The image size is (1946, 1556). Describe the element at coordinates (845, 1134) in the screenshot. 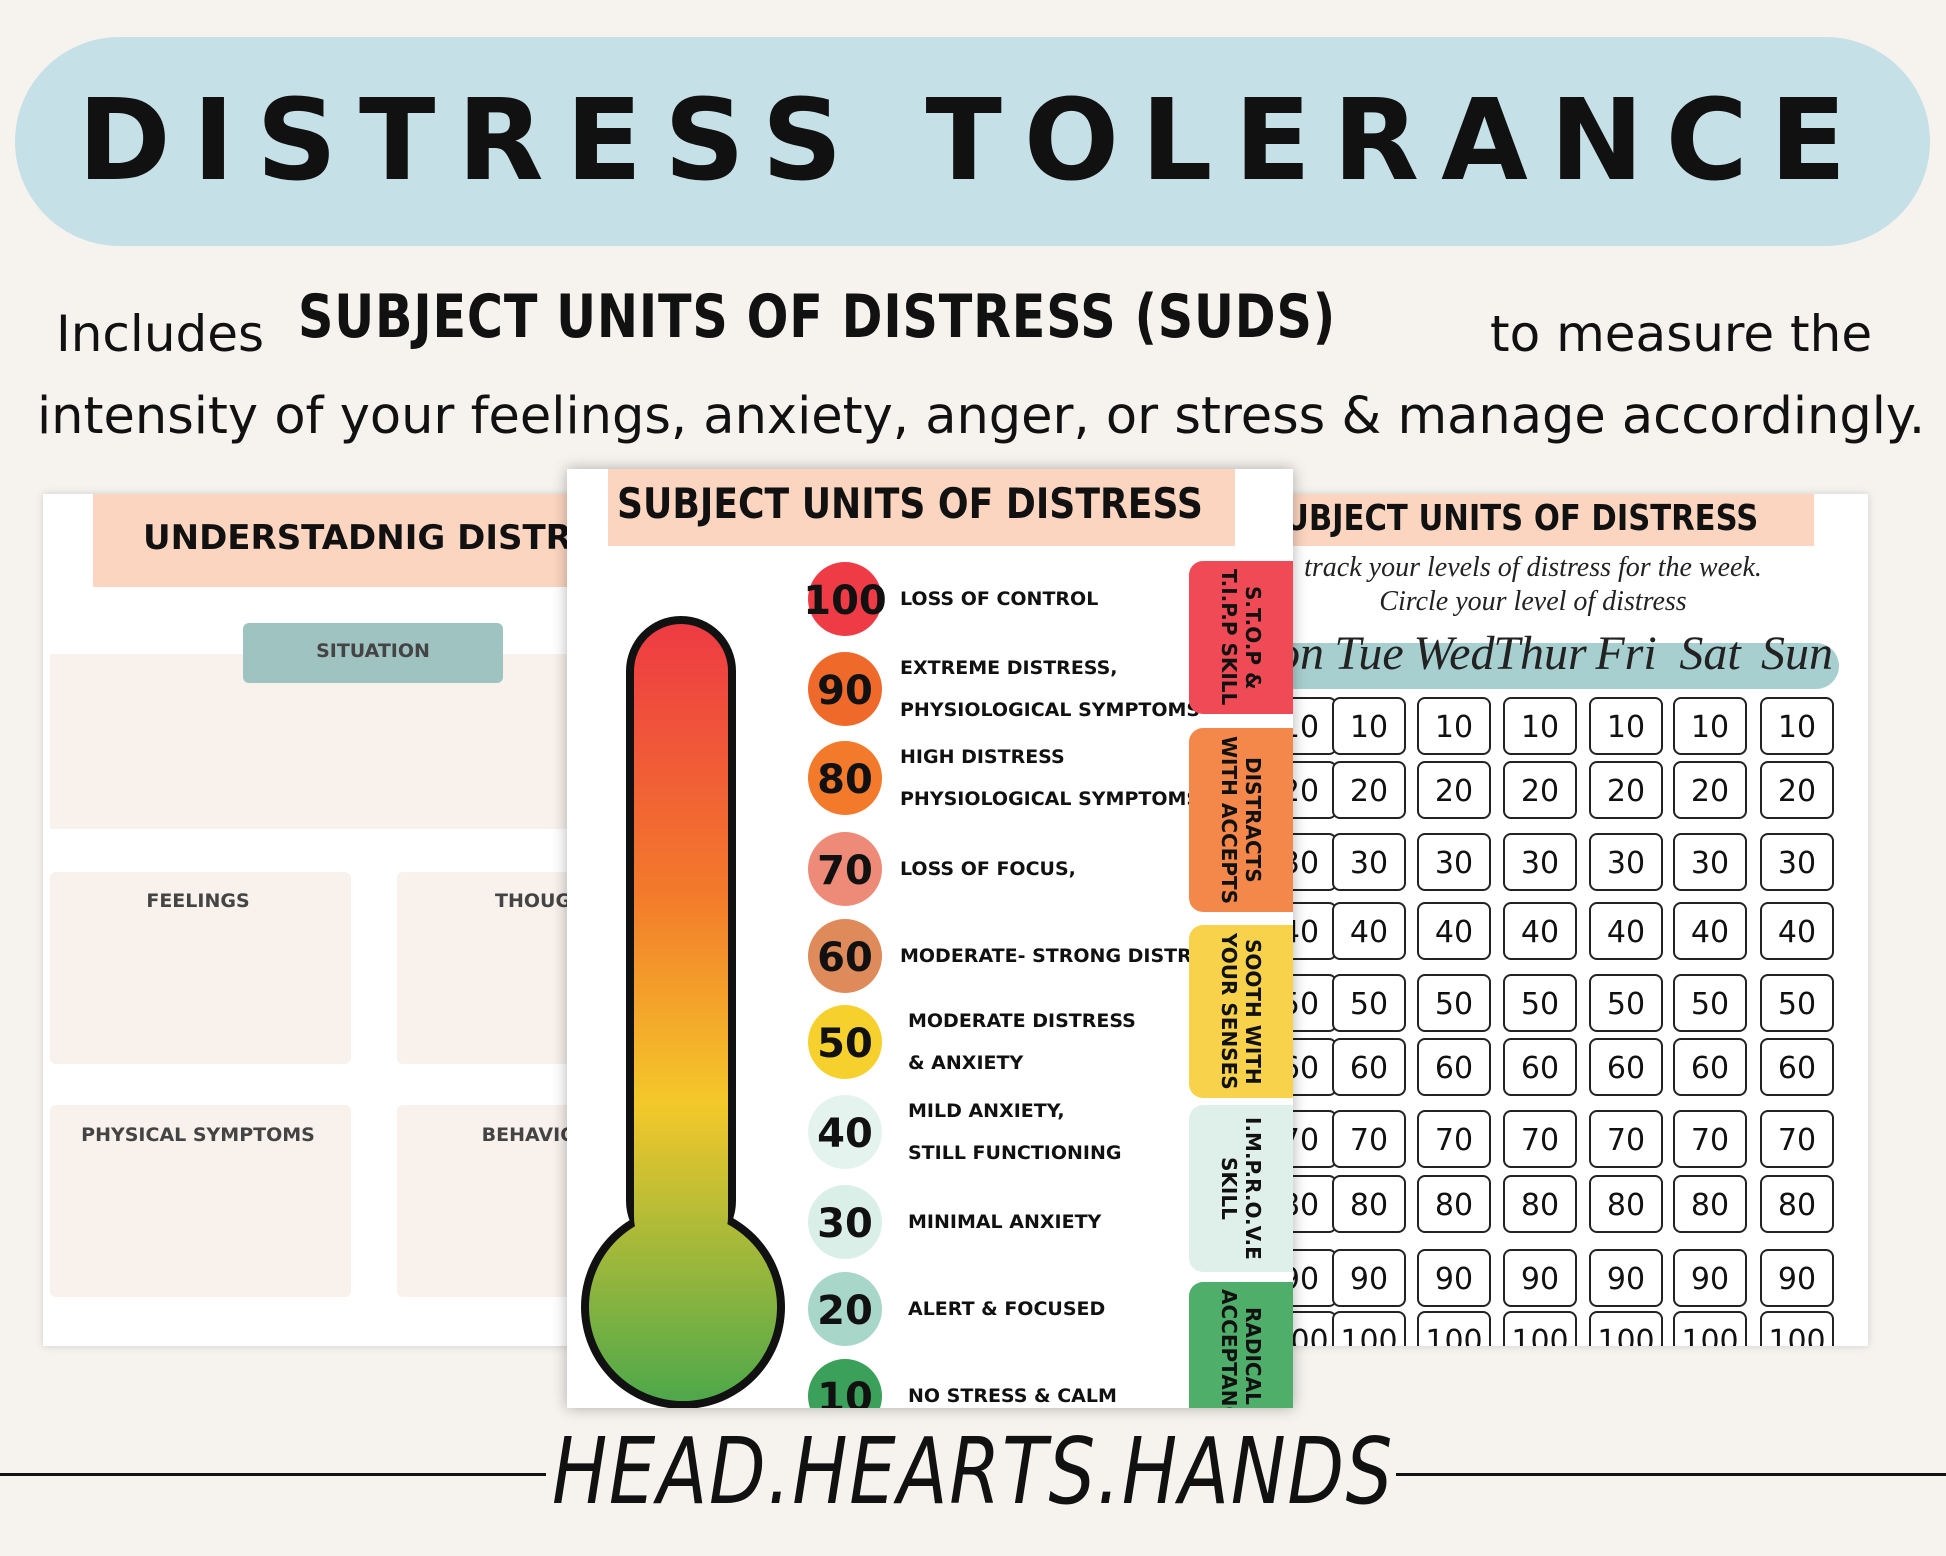

I see `level-value: 40` at that location.